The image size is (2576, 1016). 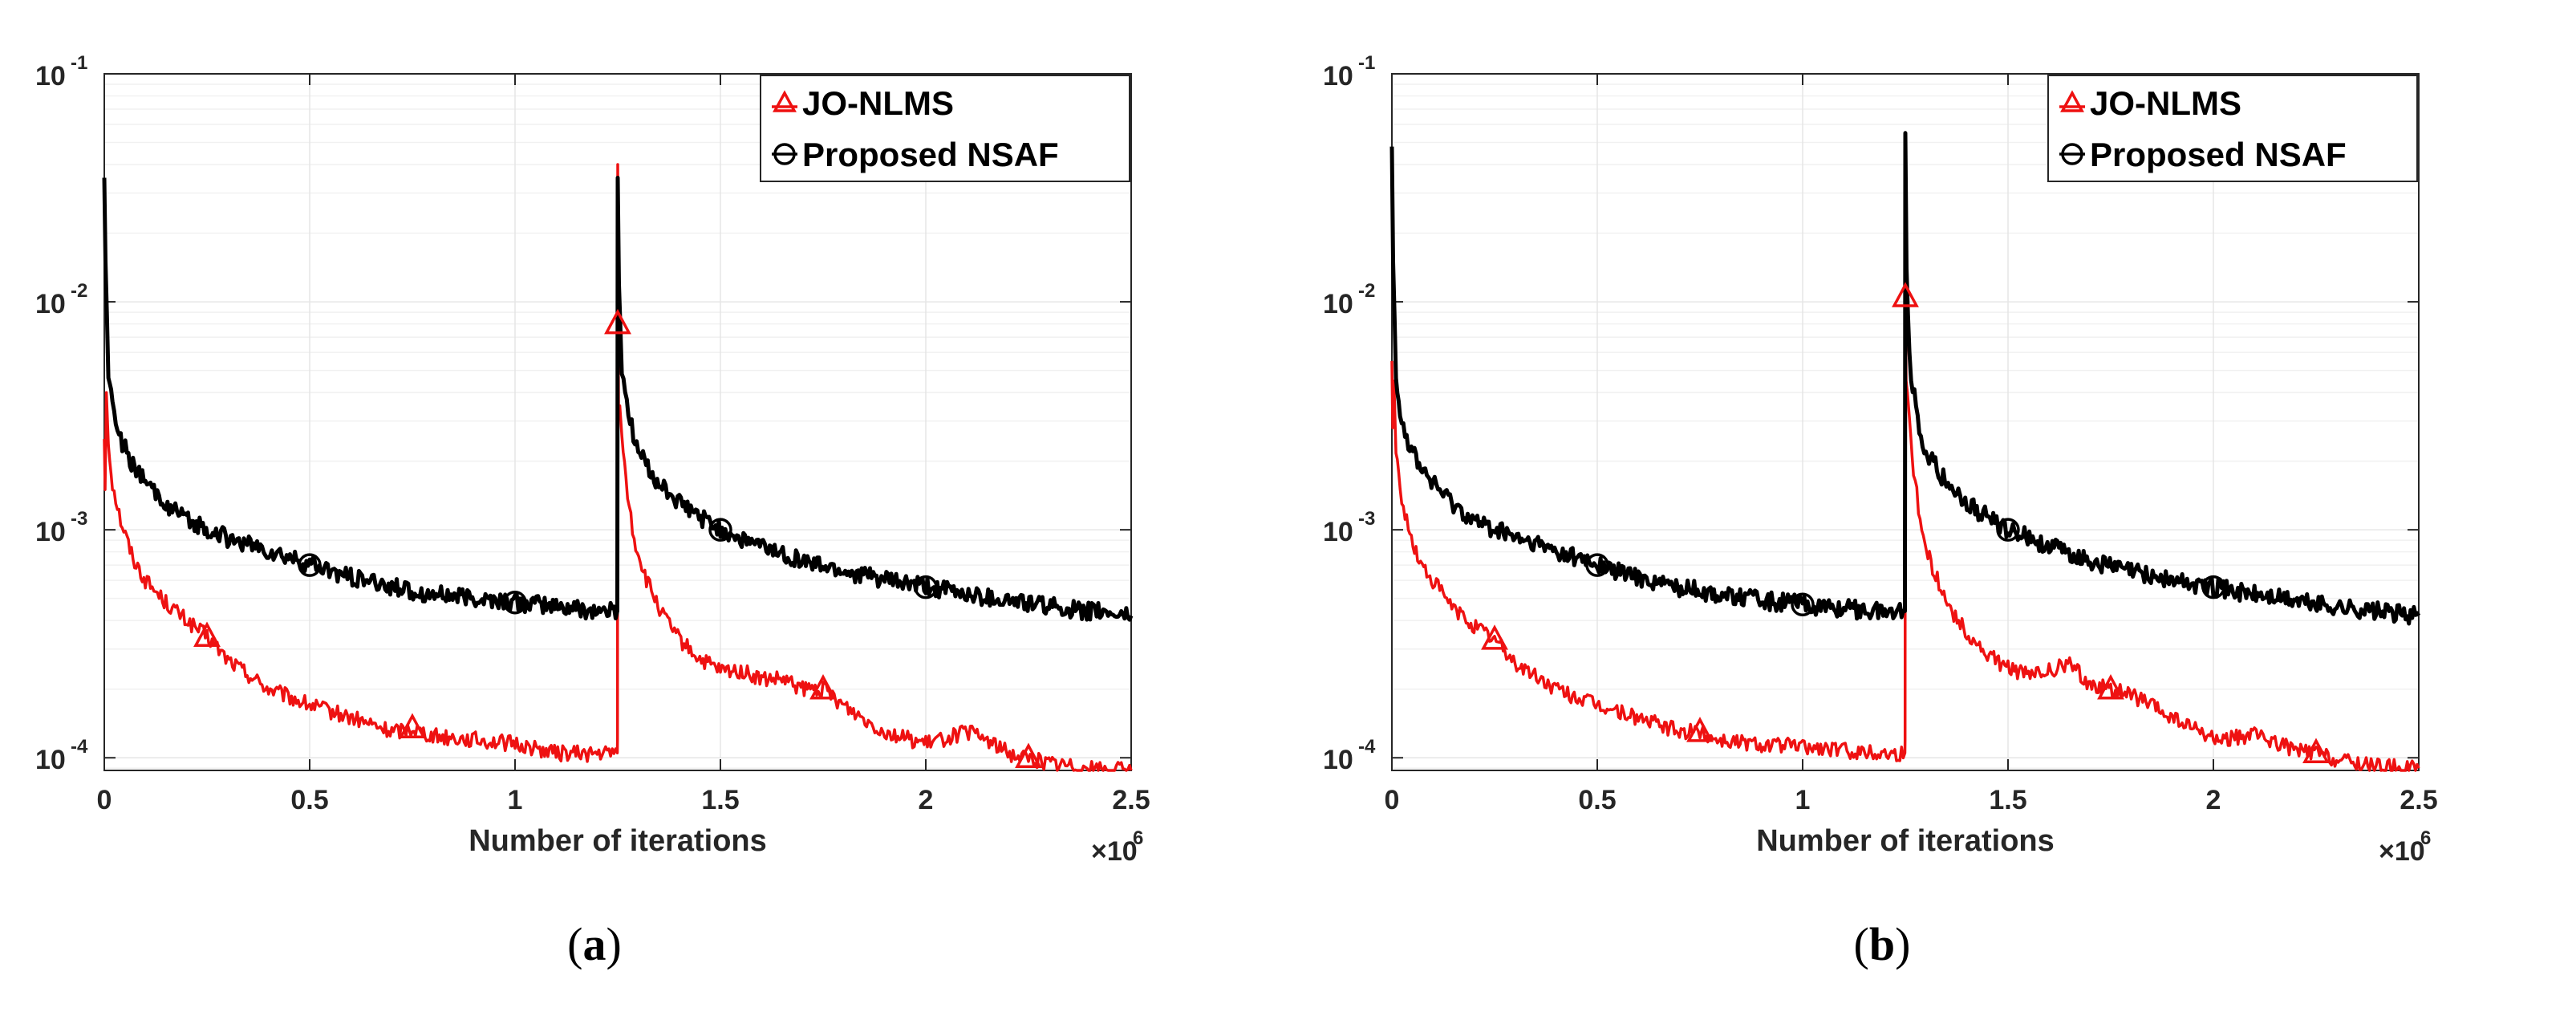 I want to click on panel-caption: (b), so click(x=1882, y=944).